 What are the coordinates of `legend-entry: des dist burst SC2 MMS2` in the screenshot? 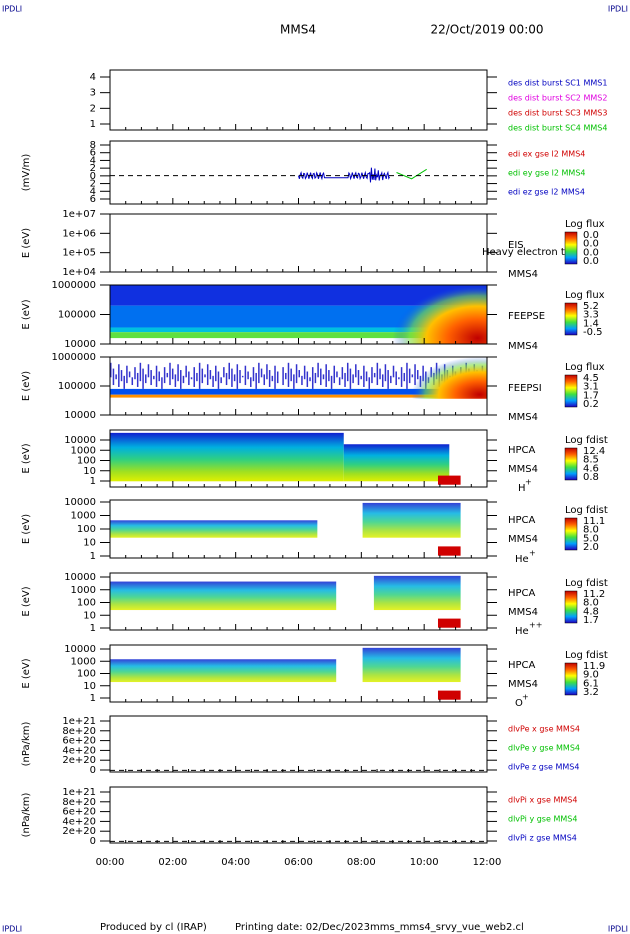 It's located at (557, 98).